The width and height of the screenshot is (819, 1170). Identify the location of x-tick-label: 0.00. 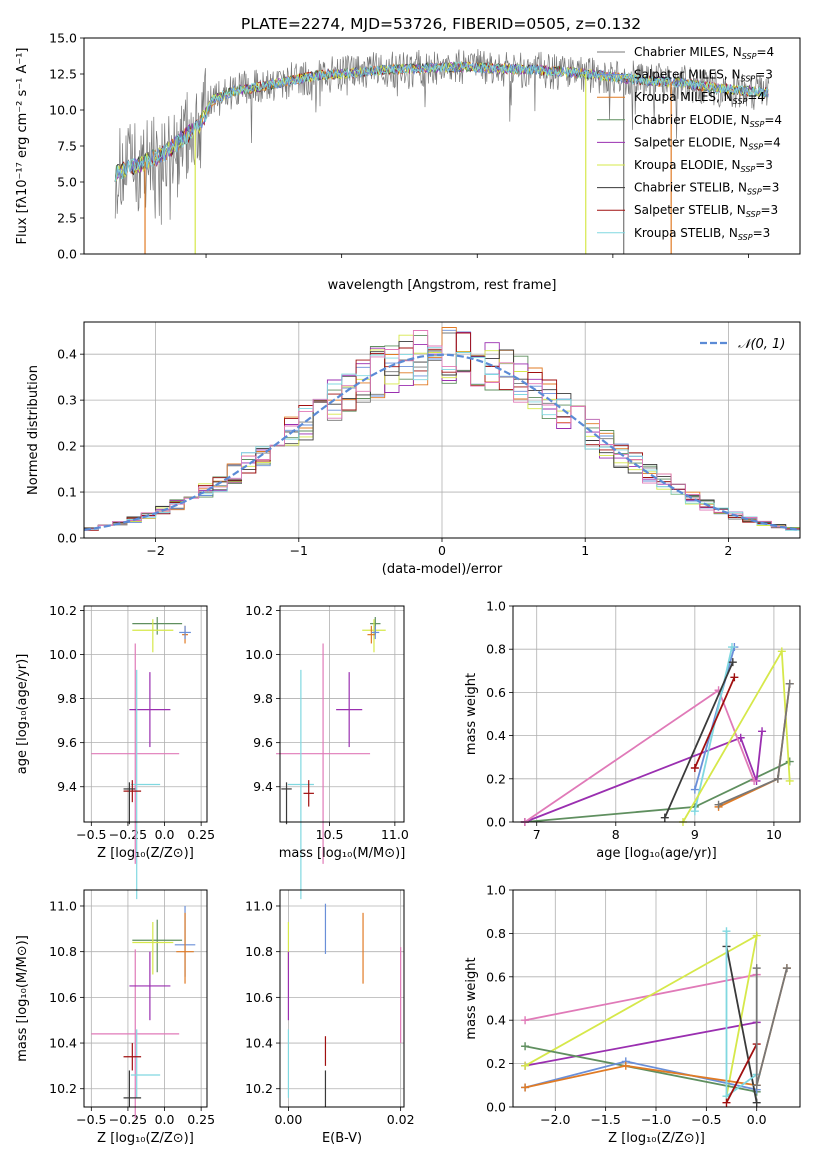
(288, 1119).